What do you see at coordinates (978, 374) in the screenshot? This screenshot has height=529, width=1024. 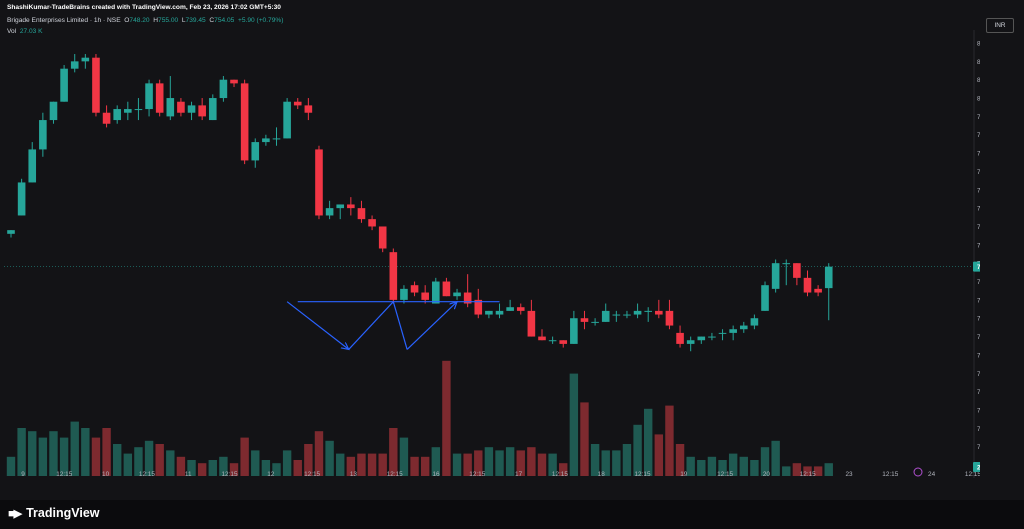 I see `y-tick-label: 725.00` at bounding box center [978, 374].